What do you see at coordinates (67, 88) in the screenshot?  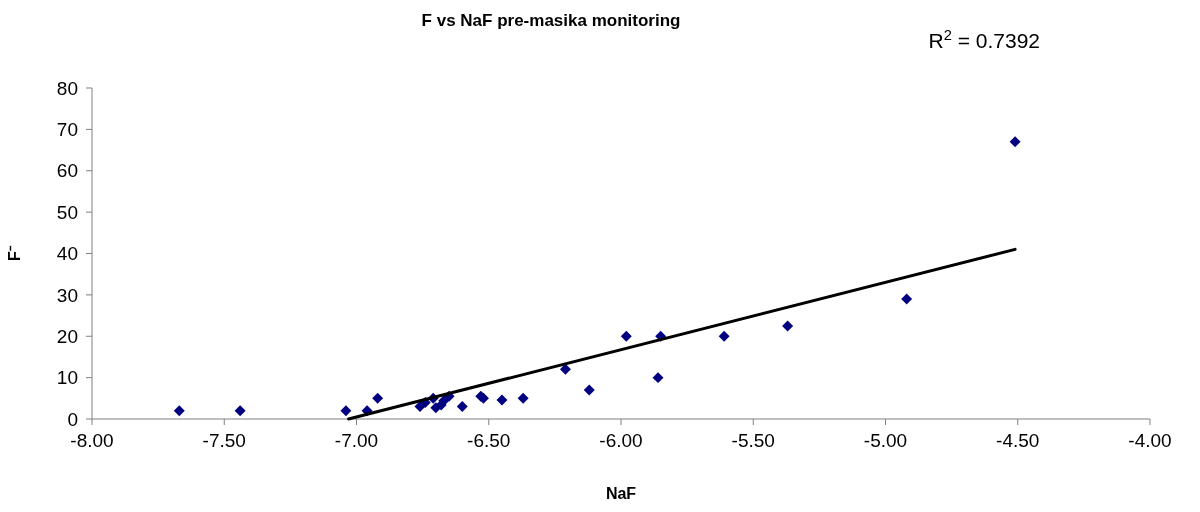 I see `y-tick-label: 80` at bounding box center [67, 88].